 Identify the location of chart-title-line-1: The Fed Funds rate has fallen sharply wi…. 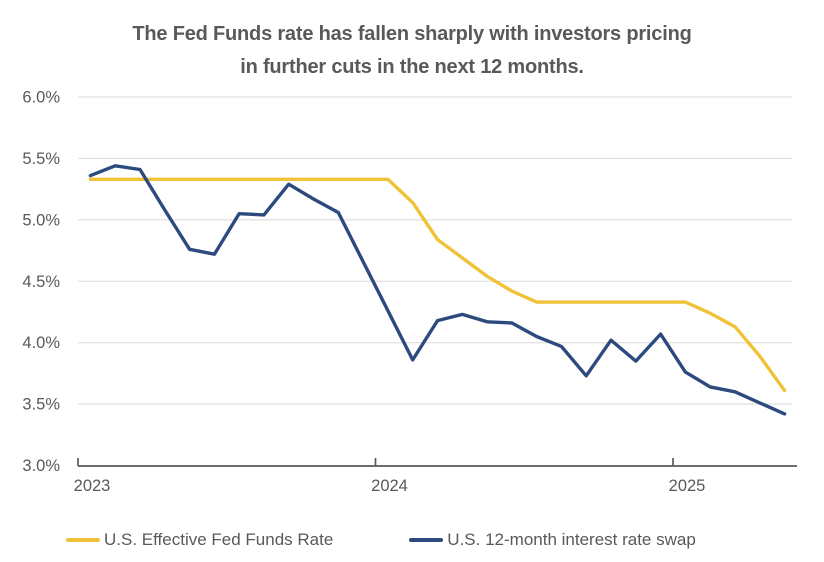
(412, 34).